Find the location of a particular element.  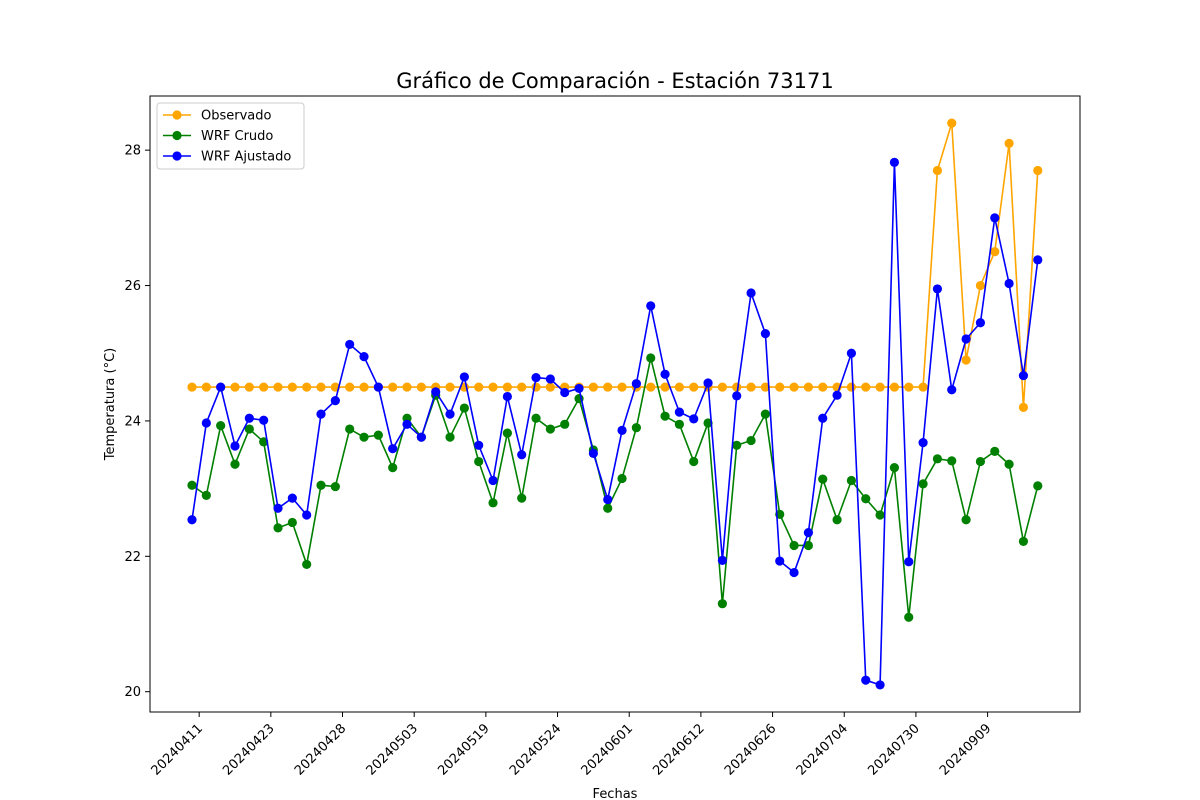

legend: Observado WRF Crudo WRF Ajustado is located at coordinates (230, 136).